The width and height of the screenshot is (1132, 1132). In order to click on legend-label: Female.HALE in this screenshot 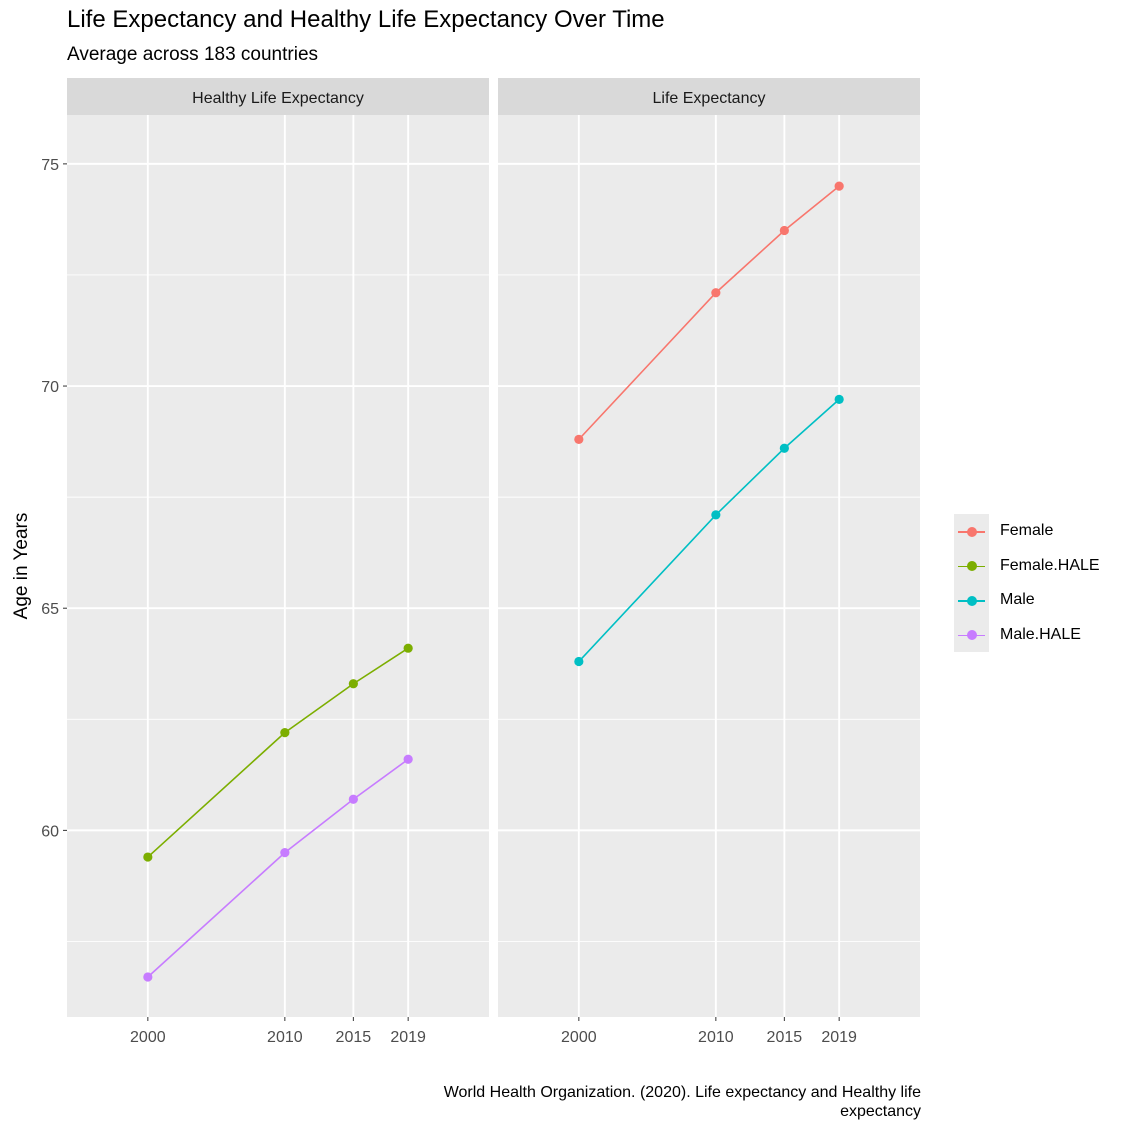, I will do `click(1050, 565)`.